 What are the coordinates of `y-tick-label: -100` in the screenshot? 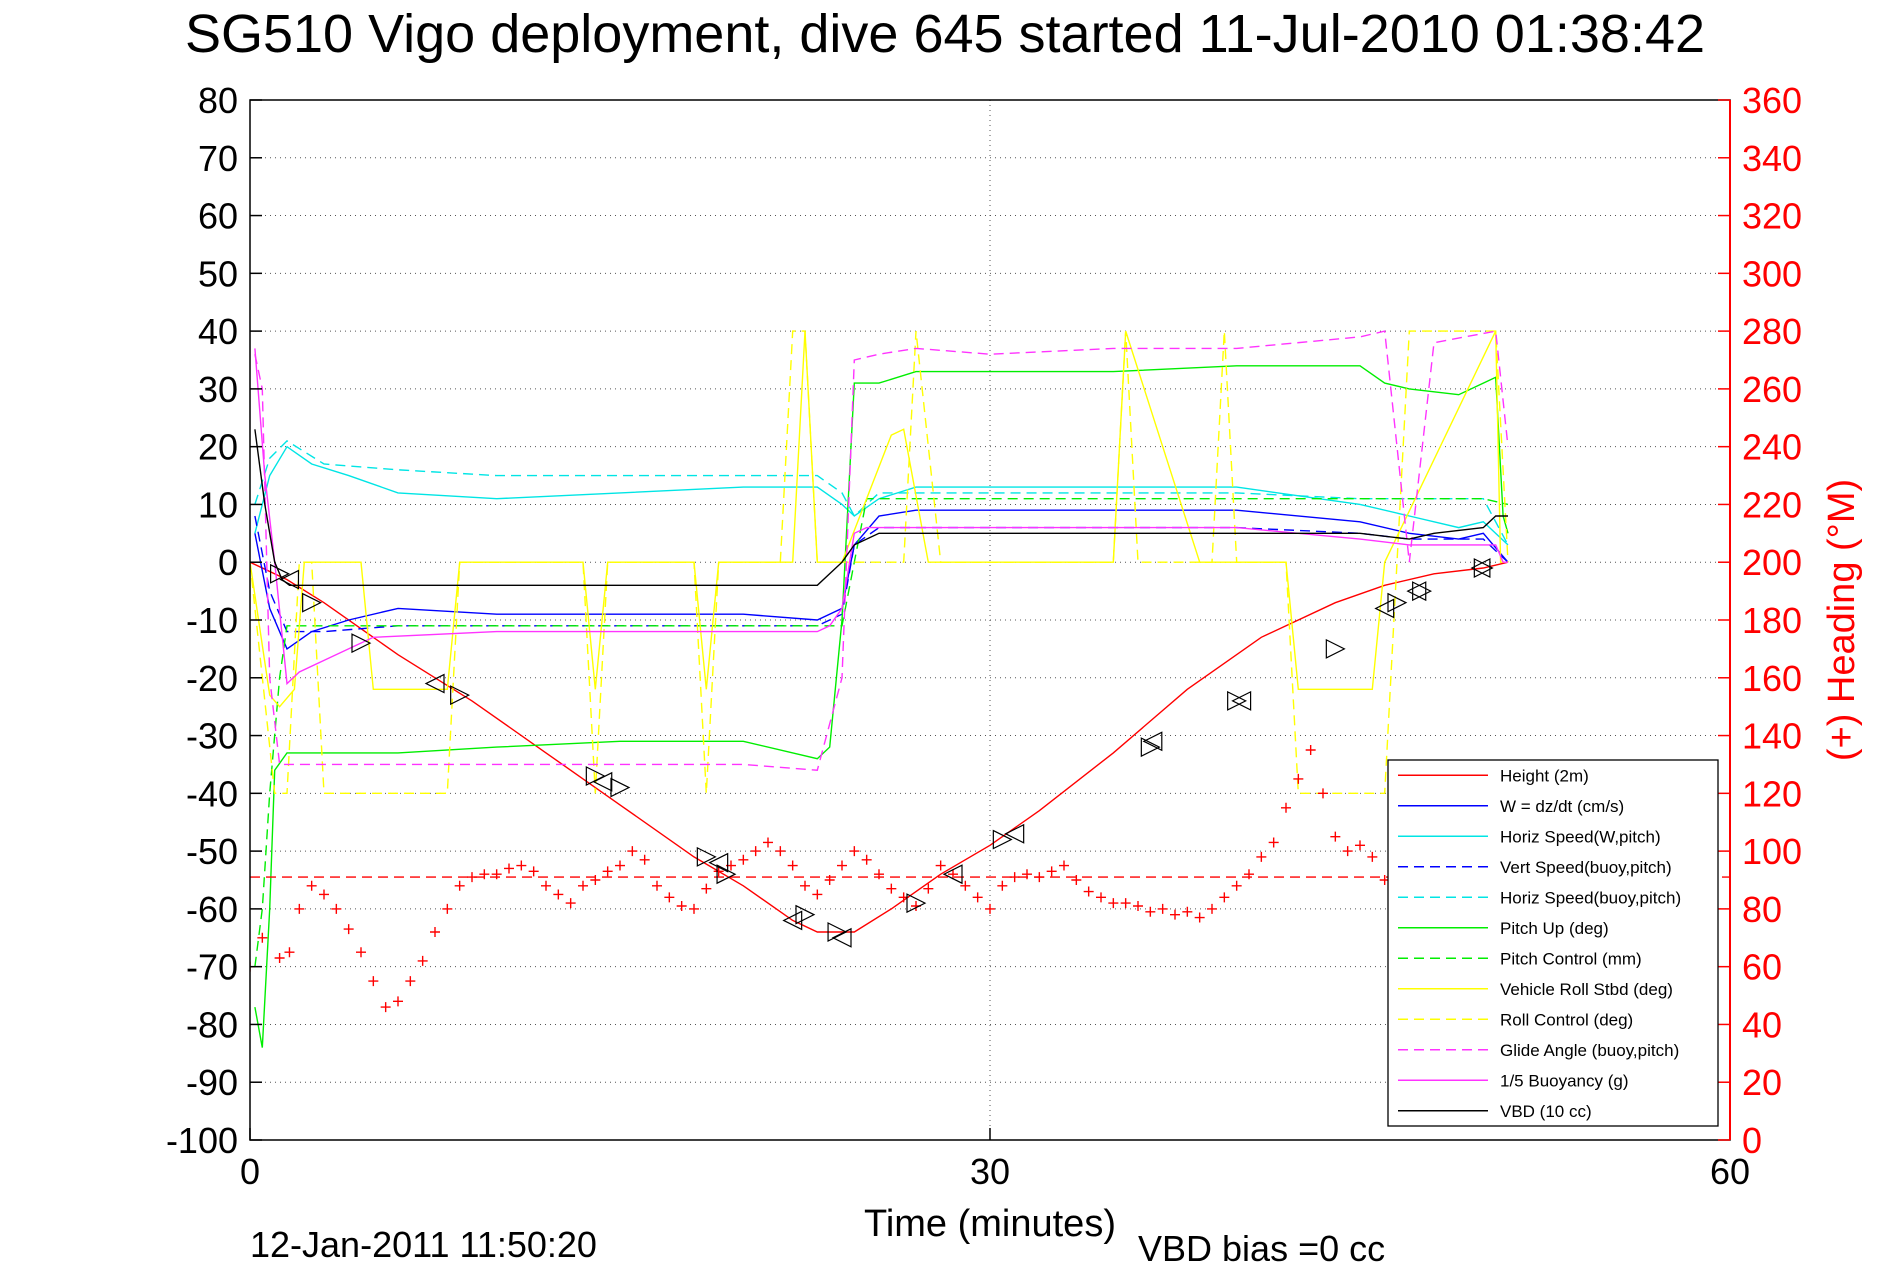 It's located at (202, 1140).